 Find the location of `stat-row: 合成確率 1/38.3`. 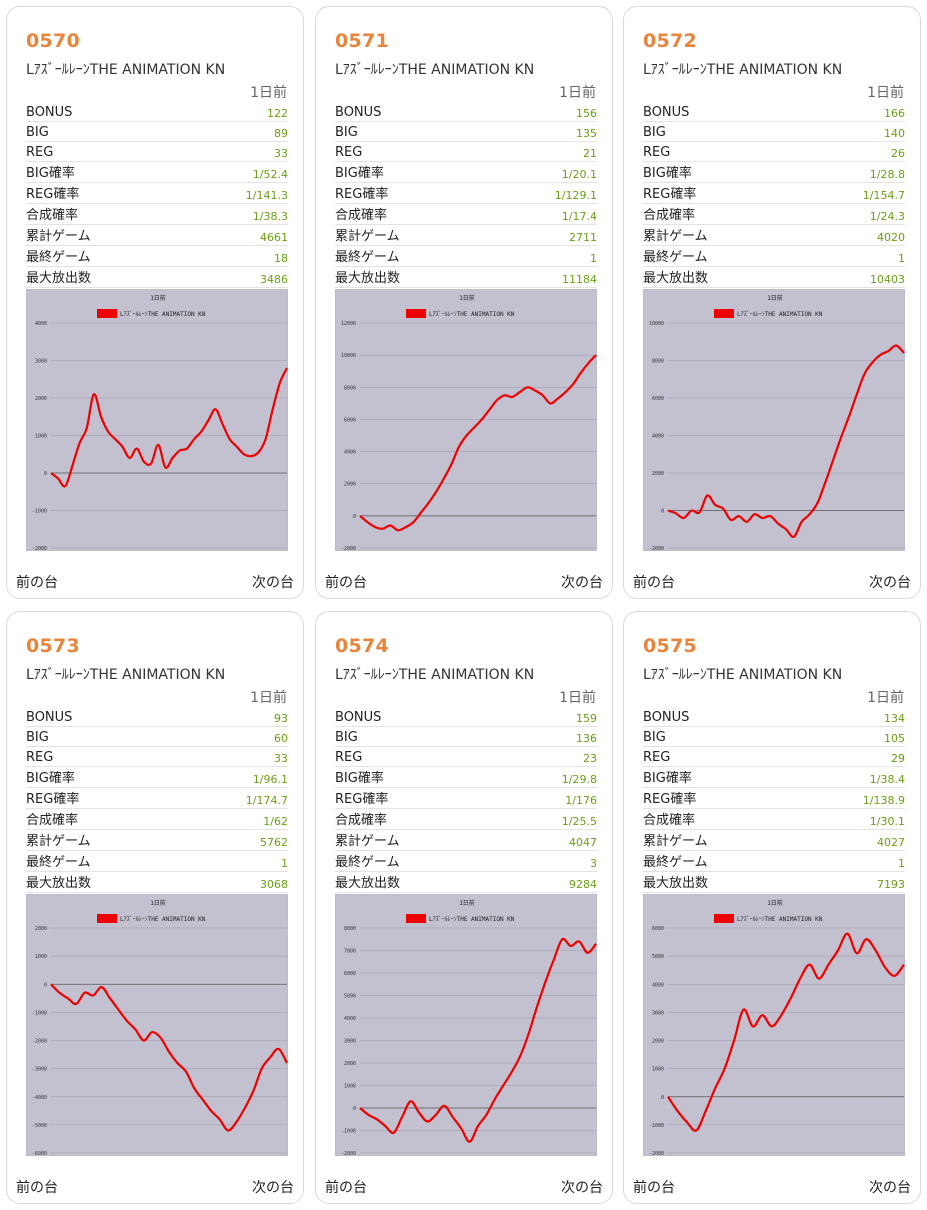

stat-row: 合成確率 1/38.3 is located at coordinates (157, 214).